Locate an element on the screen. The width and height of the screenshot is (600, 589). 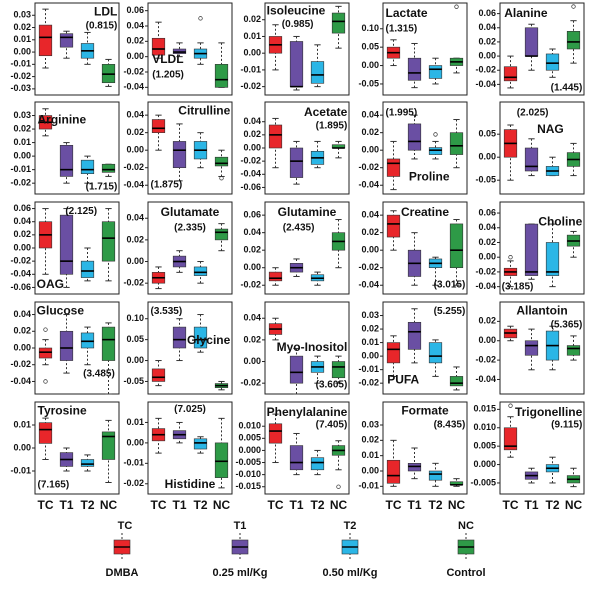
panel-title: Trigonelline is located at coordinates (549, 412).